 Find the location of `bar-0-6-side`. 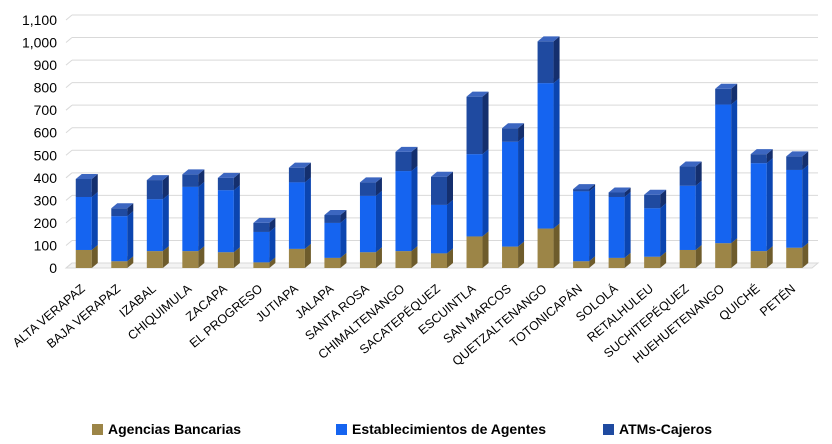

bar-0-6-side is located at coordinates (307, 255).